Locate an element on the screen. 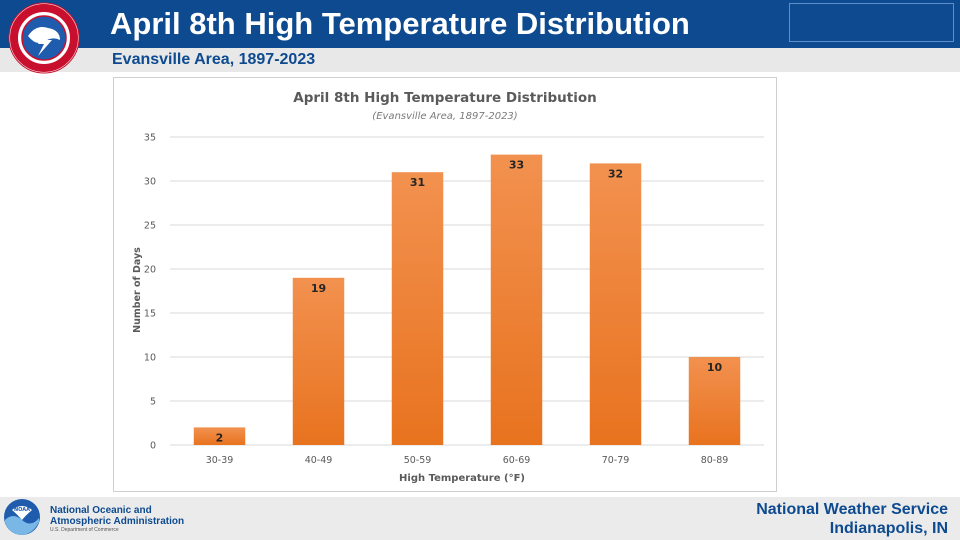 The width and height of the screenshot is (960, 540). x-axis-label: High Temperature (°F) is located at coordinates (462, 478).